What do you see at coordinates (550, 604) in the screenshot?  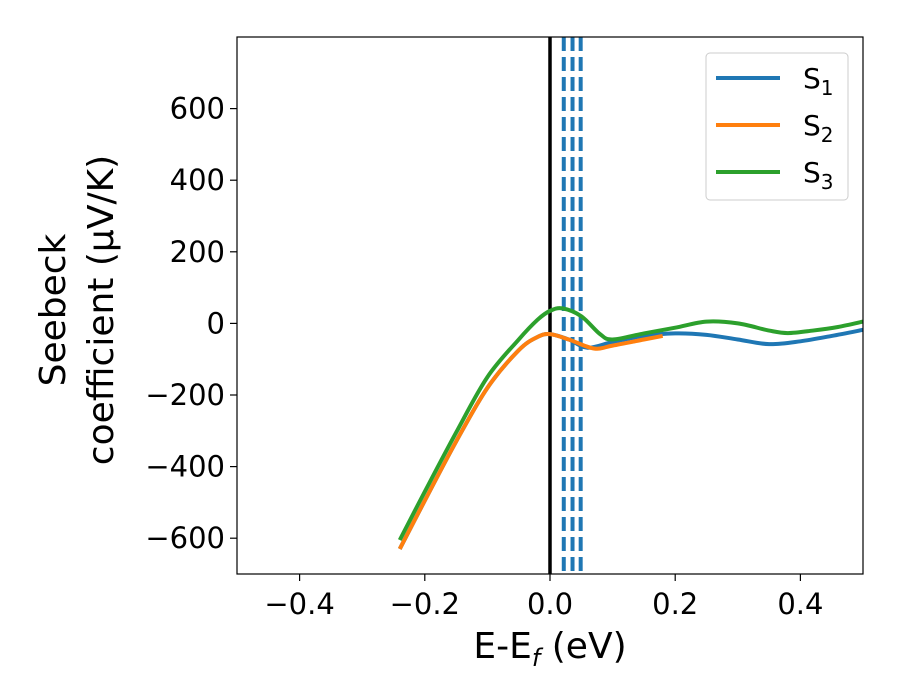 I see `x-tick-label: 0.0` at bounding box center [550, 604].